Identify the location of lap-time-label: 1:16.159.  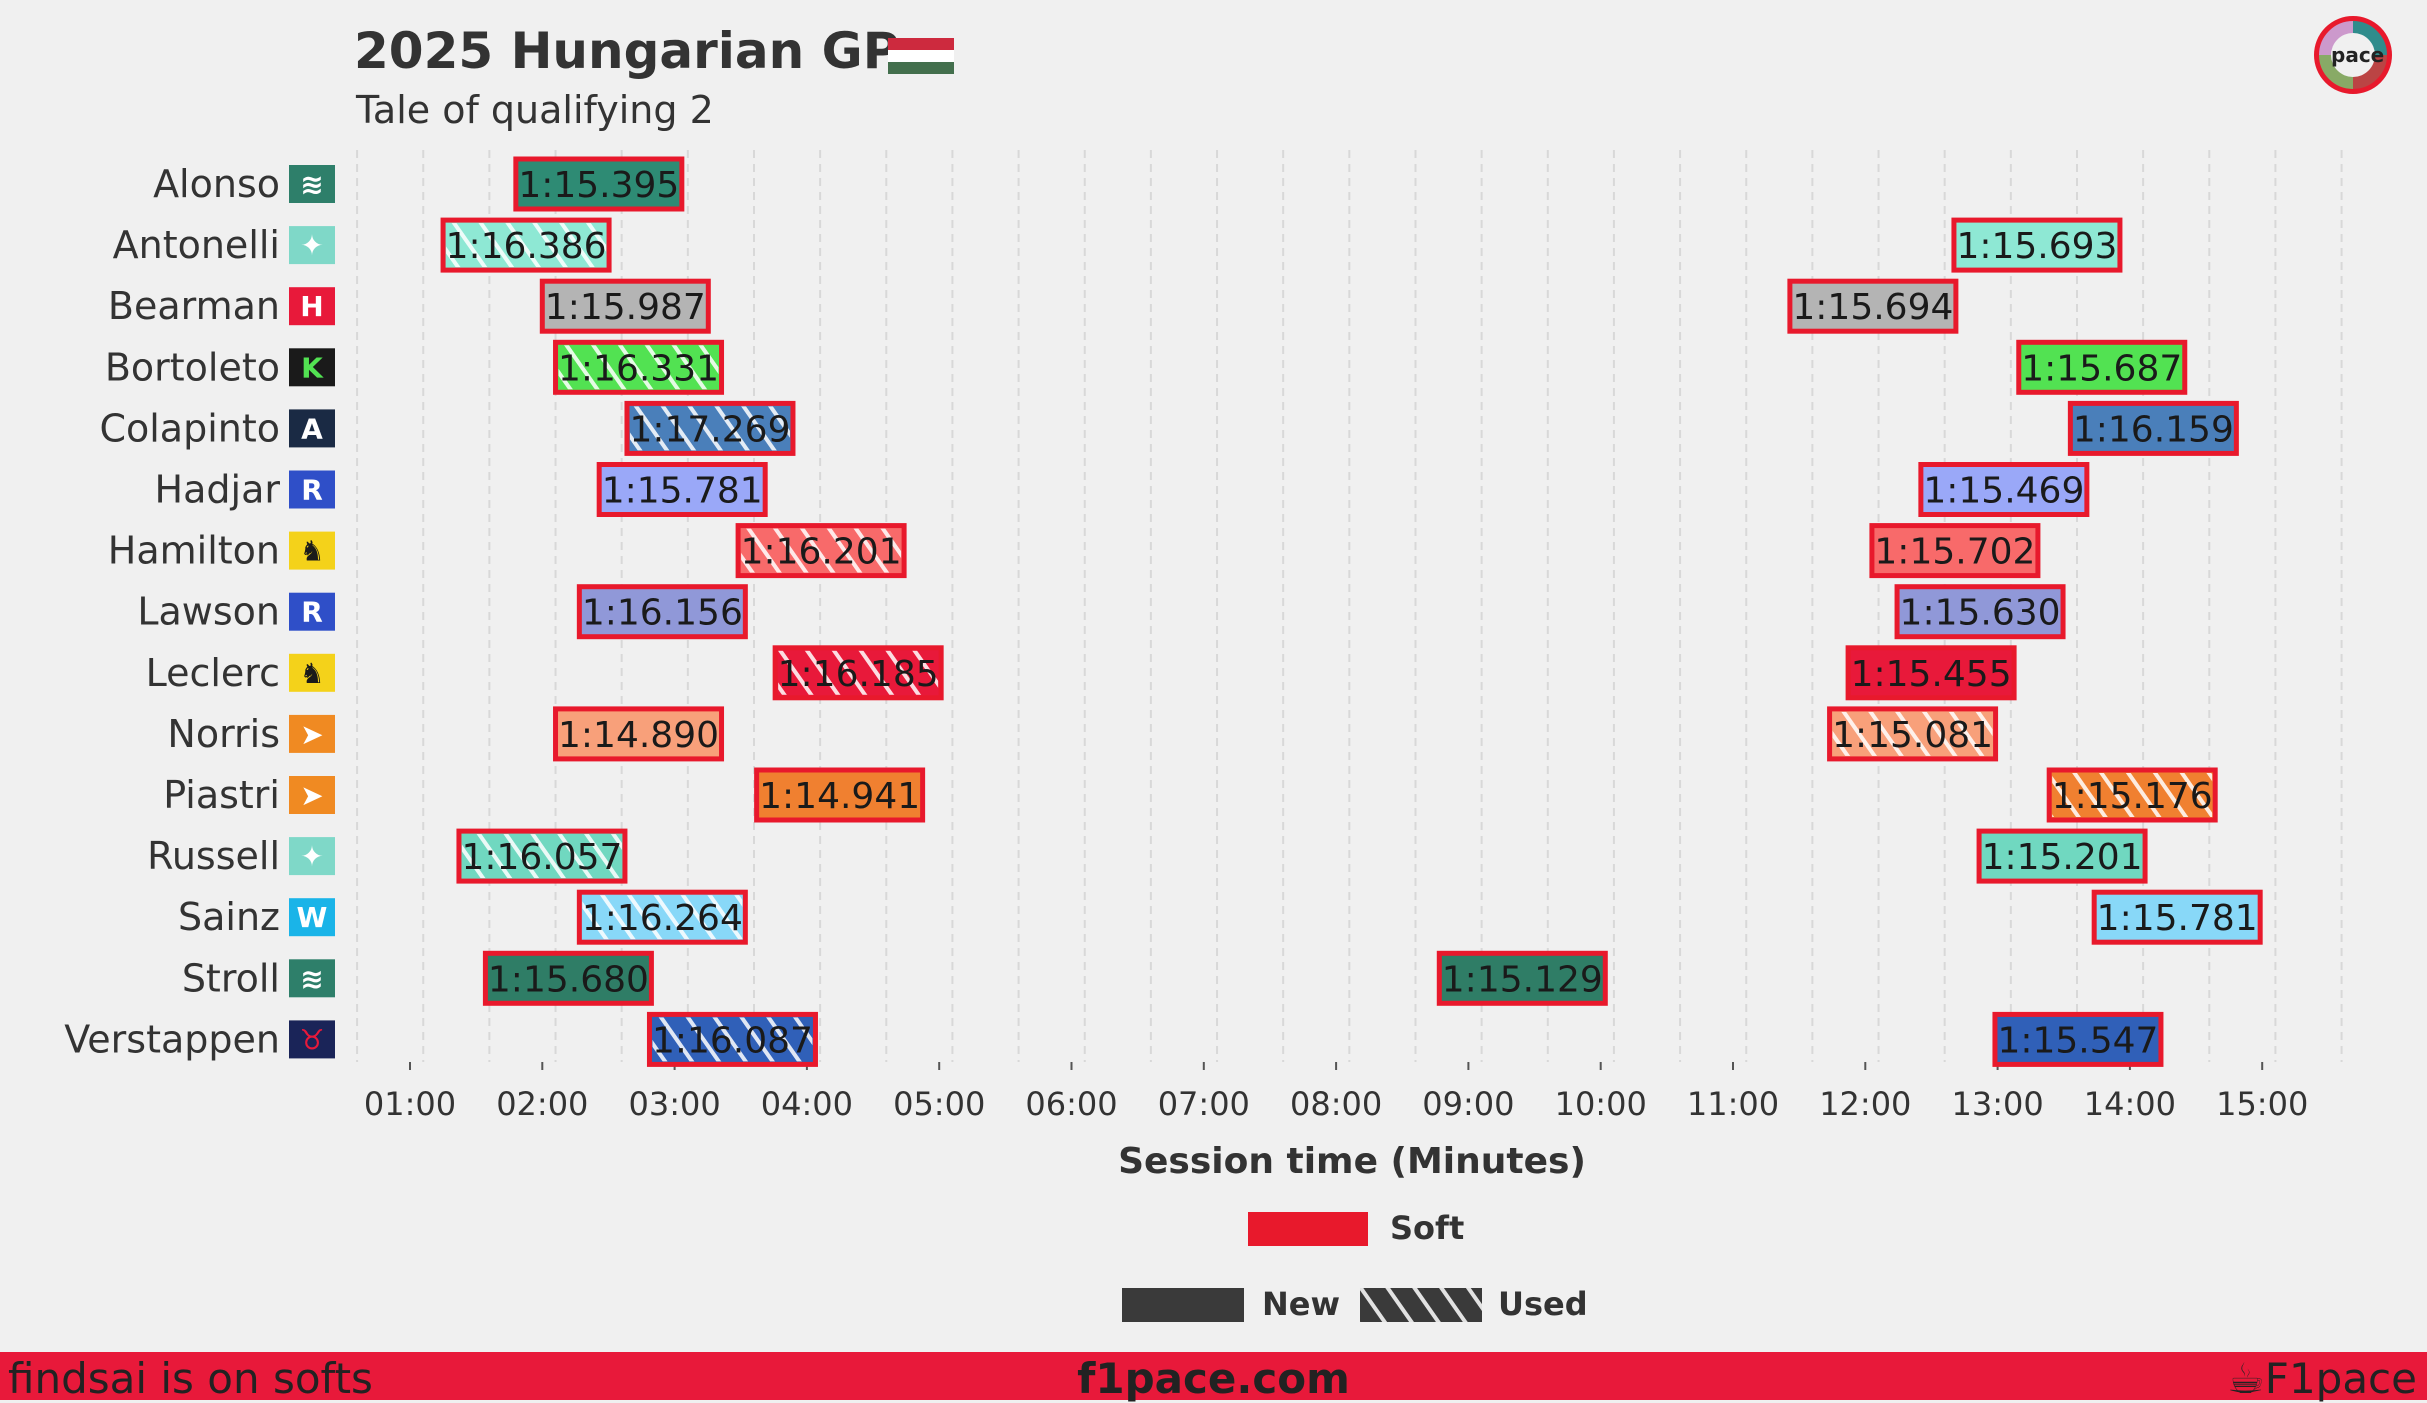
(2153, 429).